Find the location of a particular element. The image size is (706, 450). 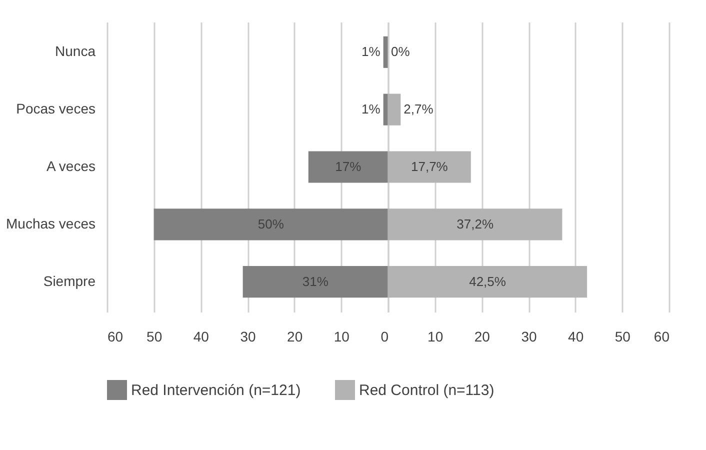

data-label: 42,5% is located at coordinates (487, 281).